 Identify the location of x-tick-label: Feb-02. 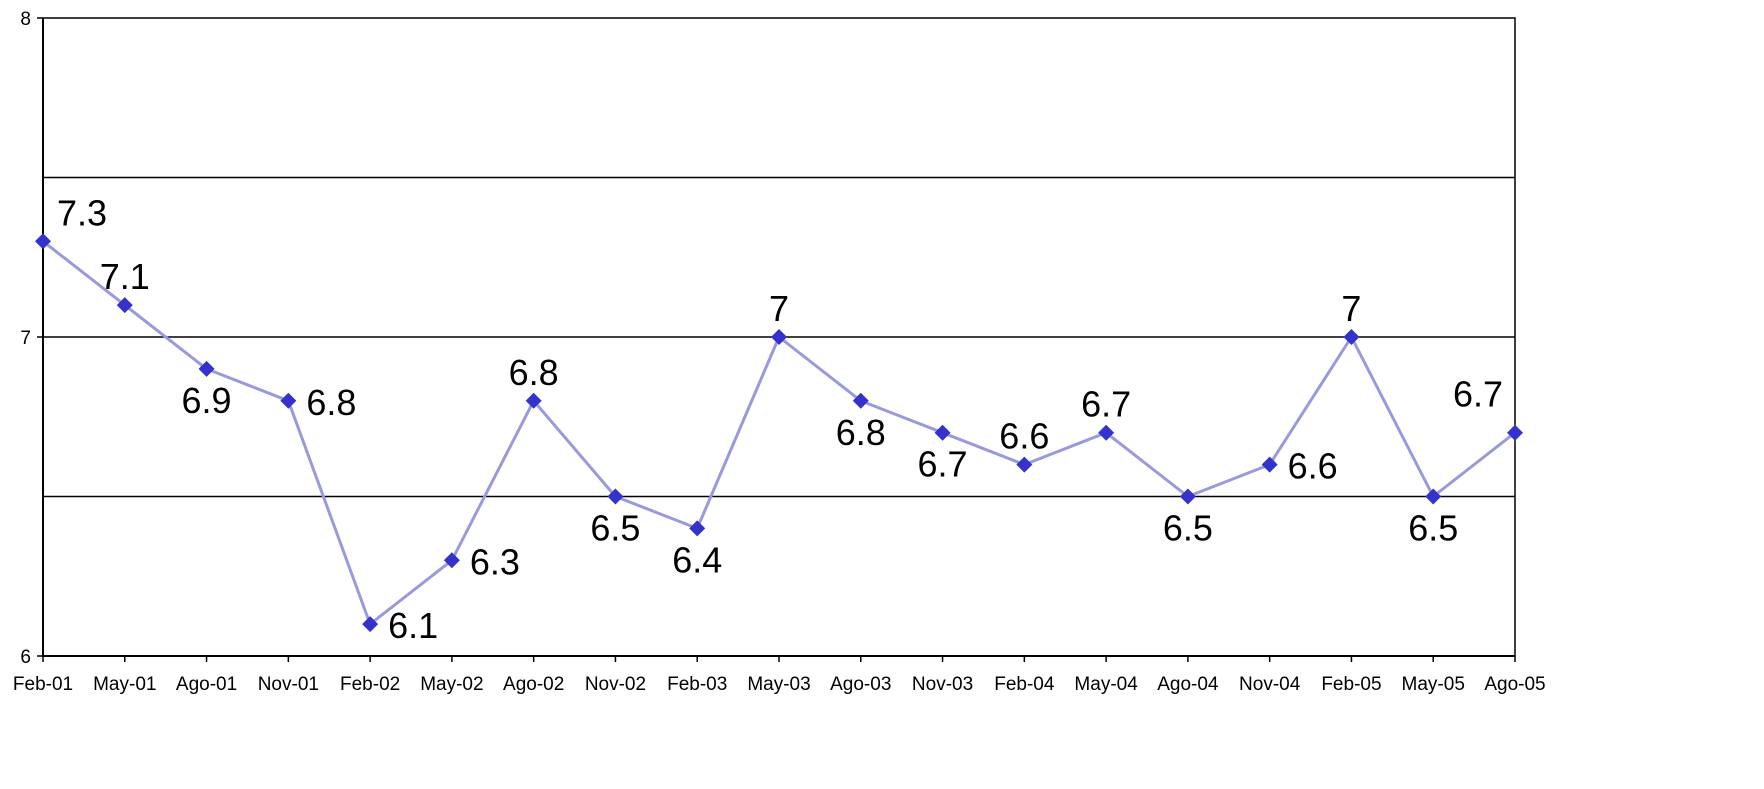
(370, 684).